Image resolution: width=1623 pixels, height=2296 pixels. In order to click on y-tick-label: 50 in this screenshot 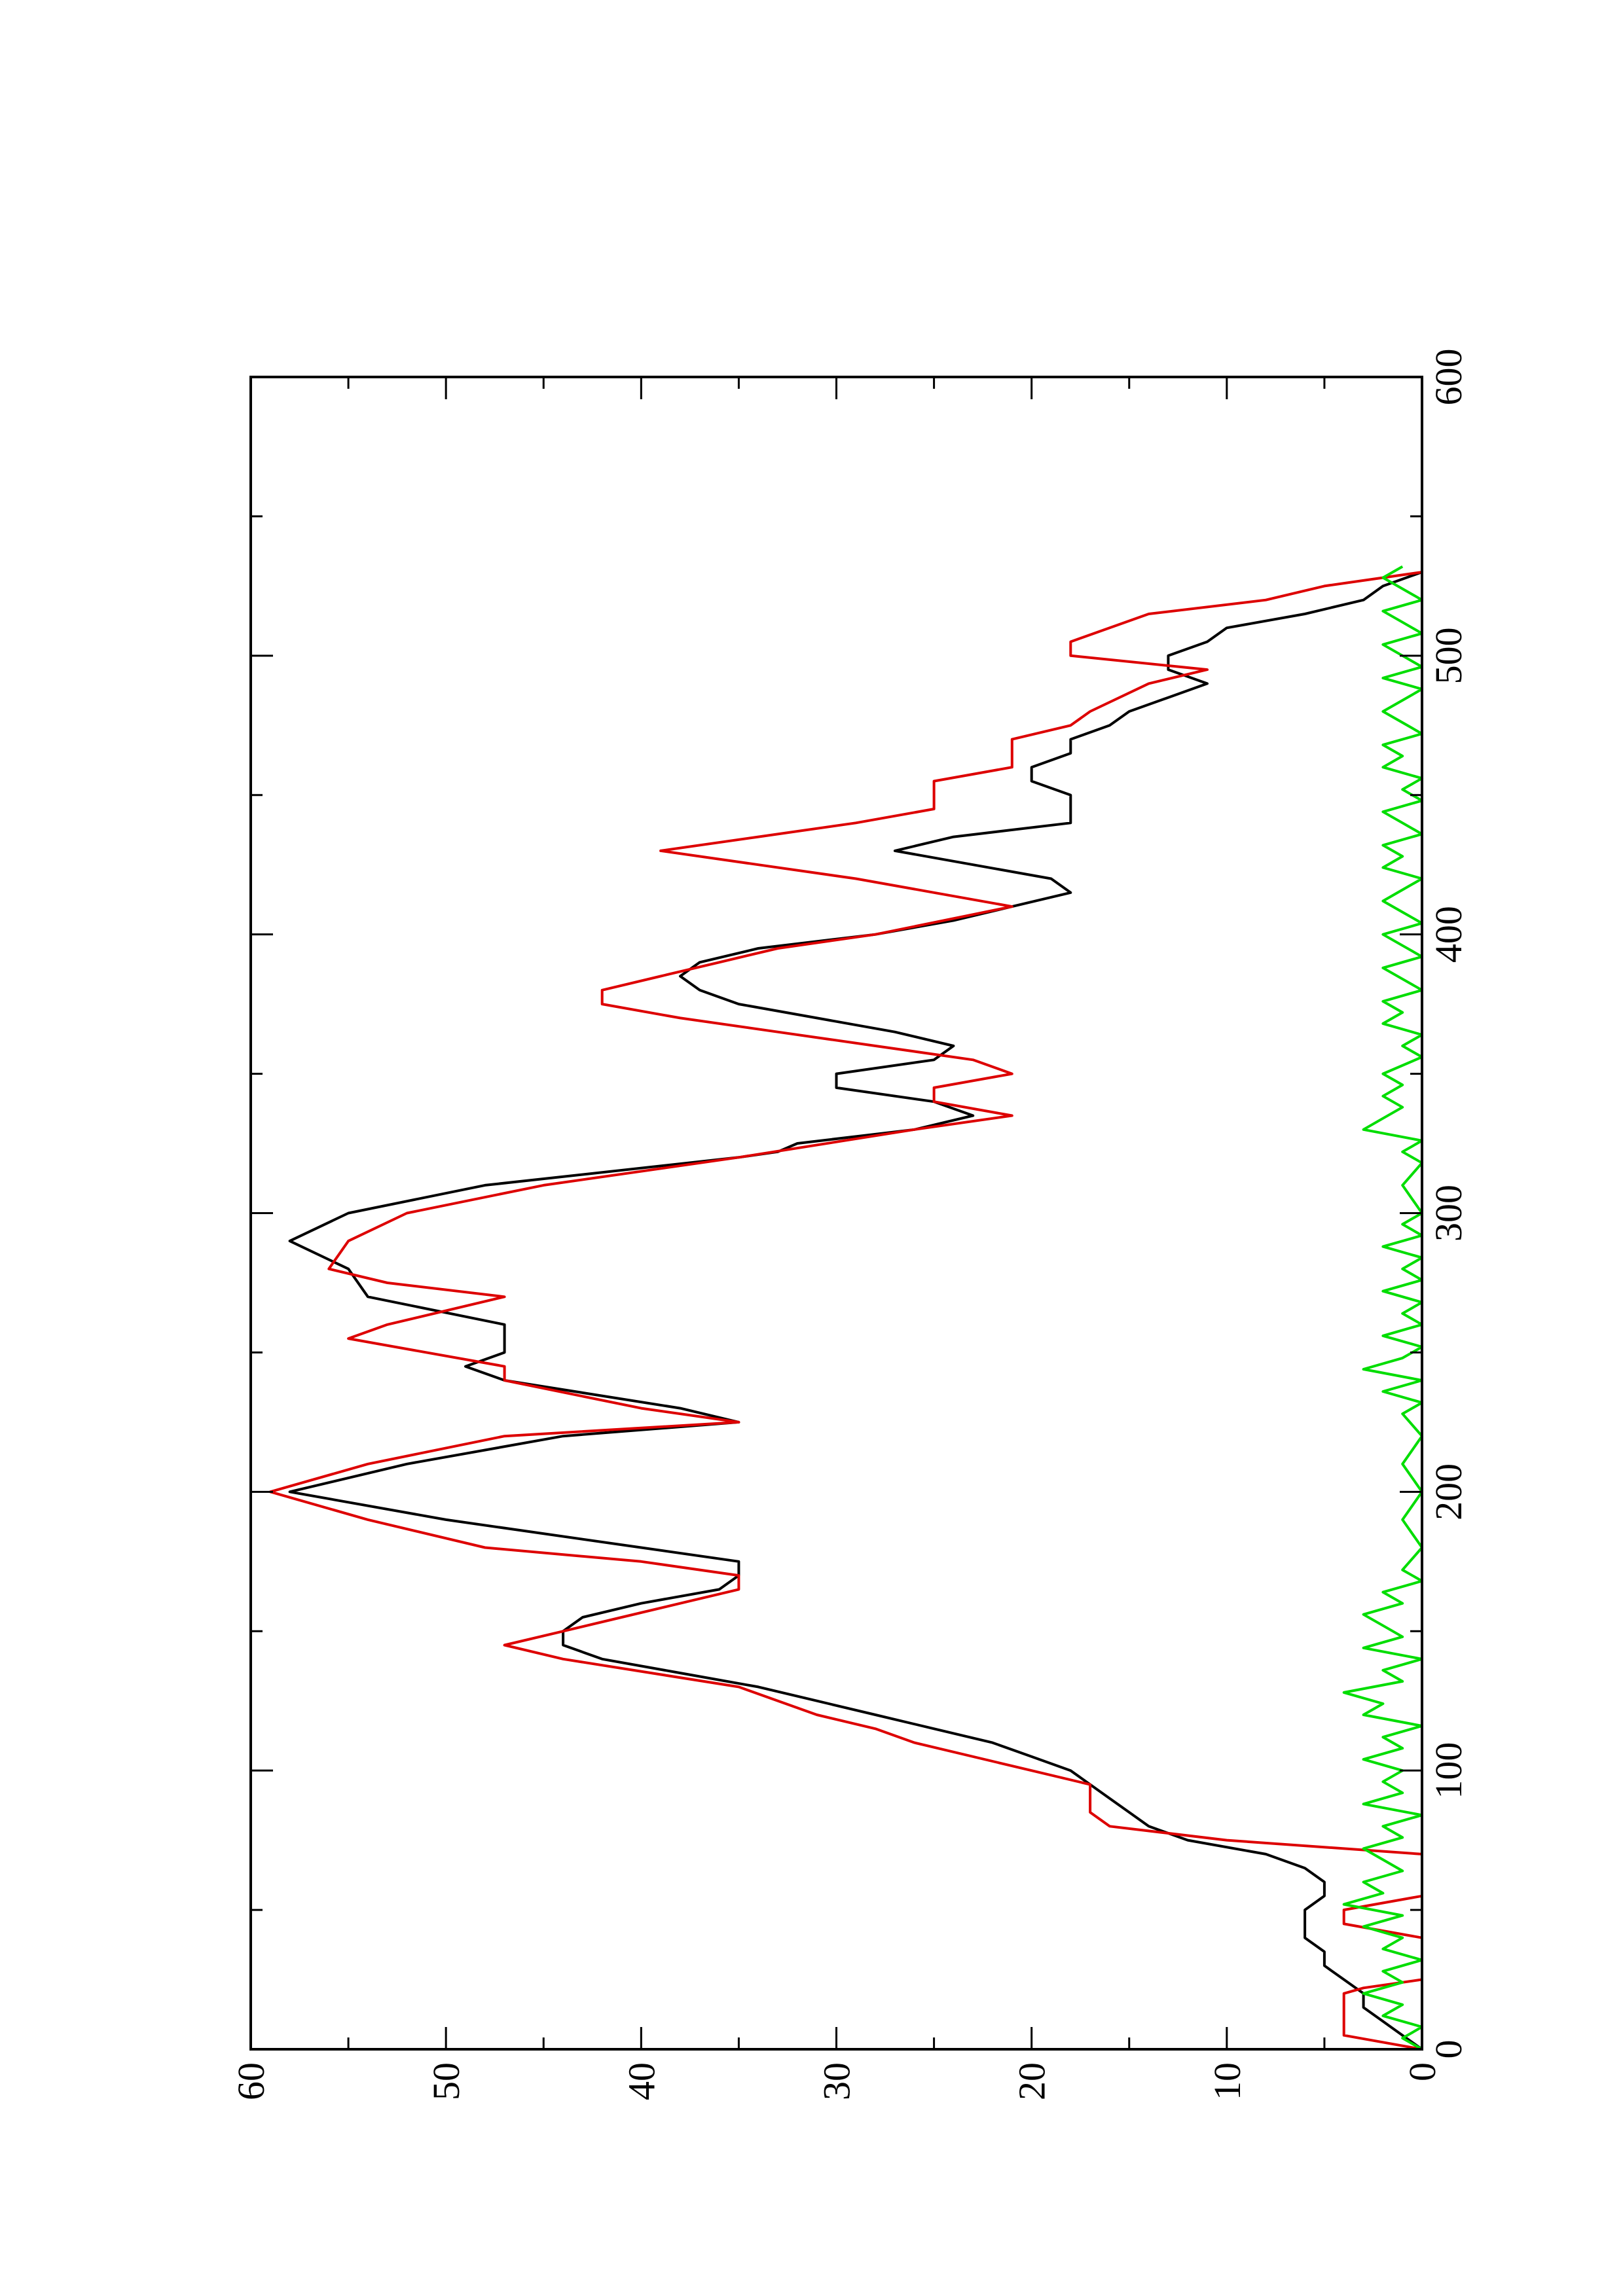, I will do `click(446, 2081)`.